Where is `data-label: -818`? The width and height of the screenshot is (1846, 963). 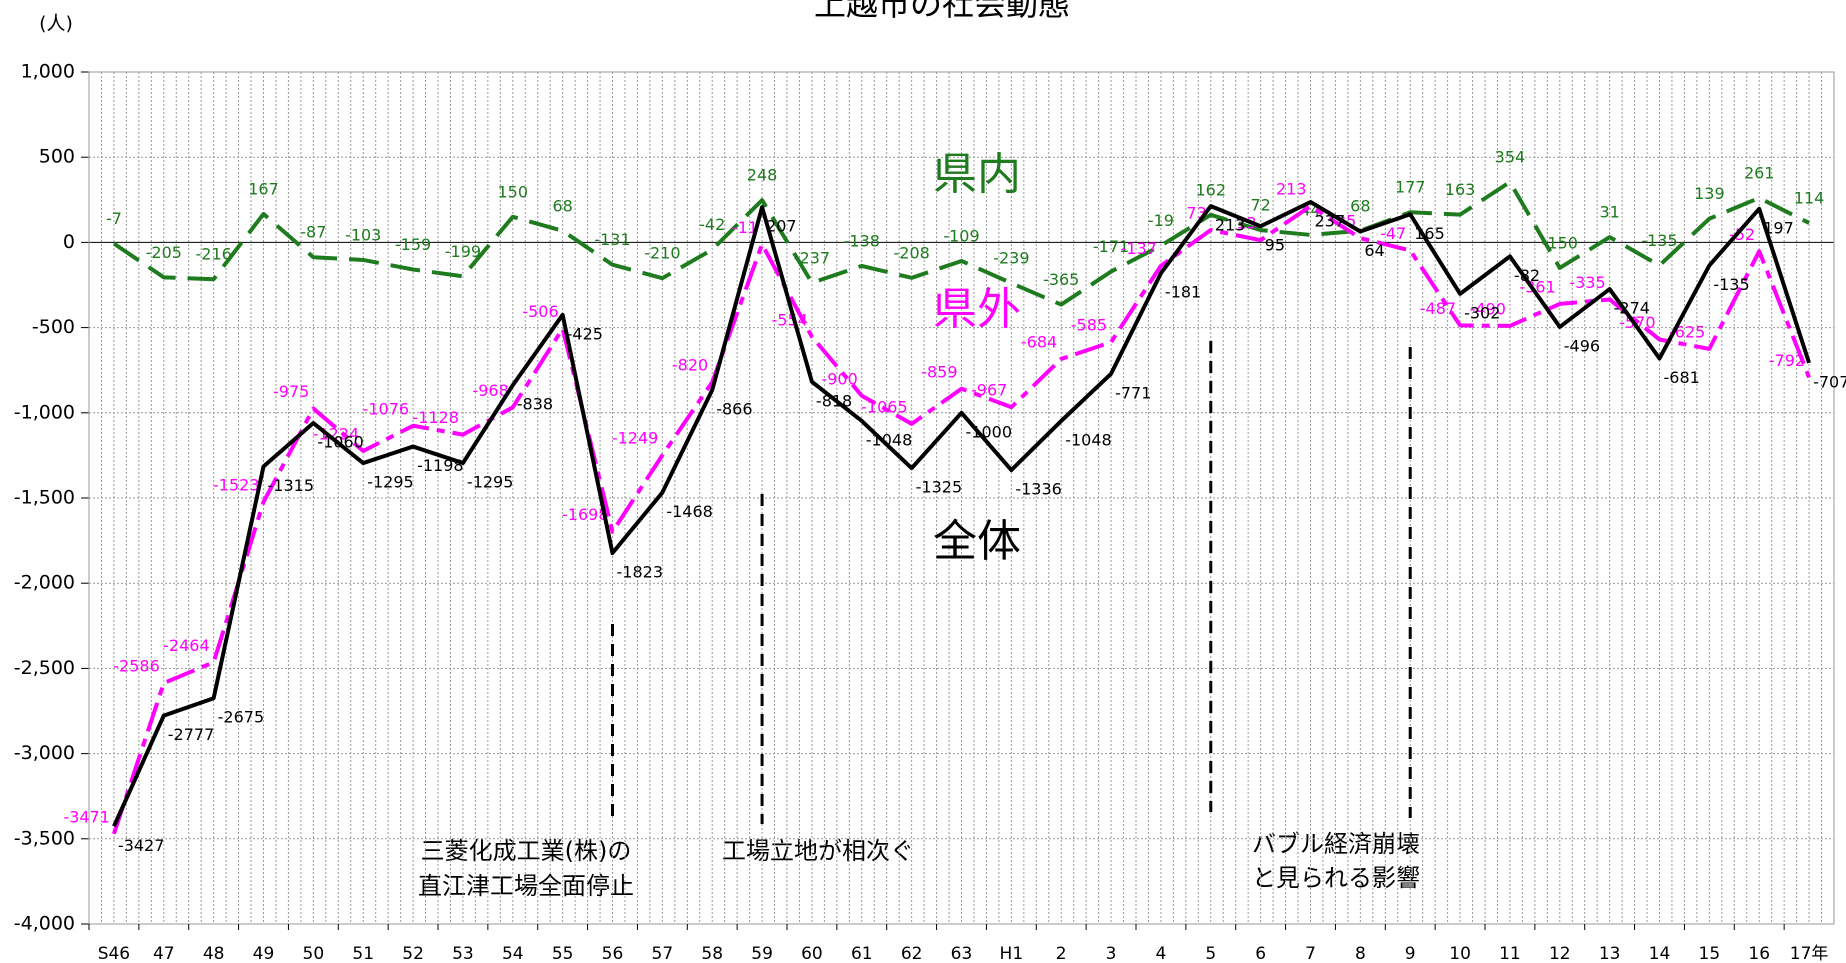
data-label: -818 is located at coordinates (834, 400).